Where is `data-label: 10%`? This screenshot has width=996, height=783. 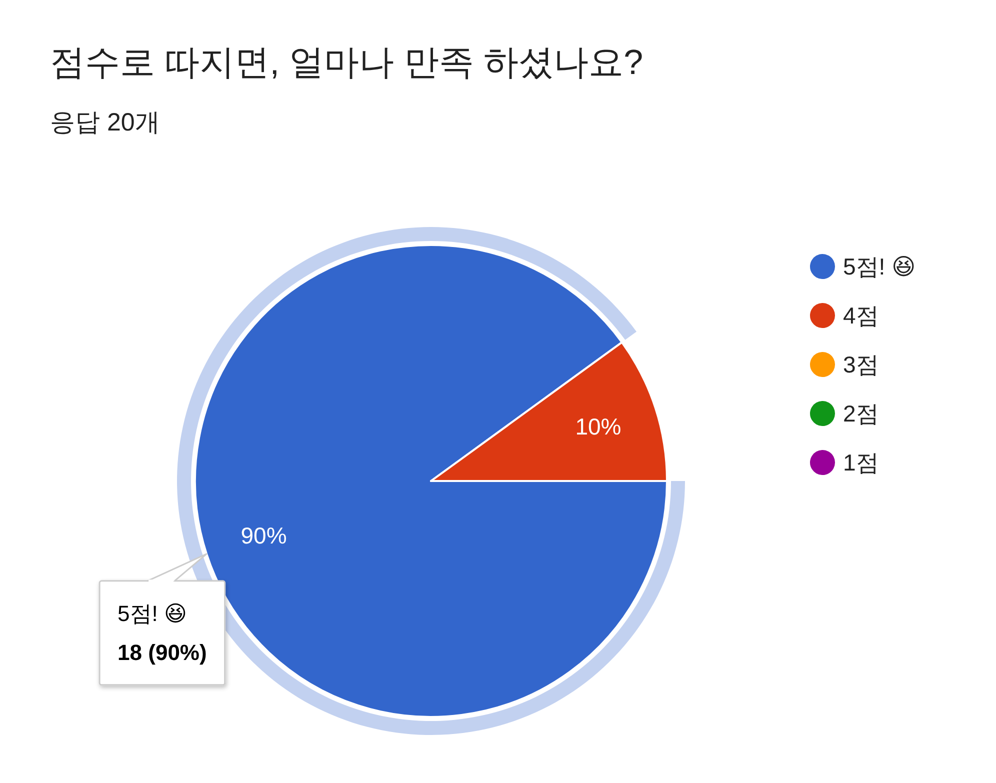
data-label: 10% is located at coordinates (598, 427).